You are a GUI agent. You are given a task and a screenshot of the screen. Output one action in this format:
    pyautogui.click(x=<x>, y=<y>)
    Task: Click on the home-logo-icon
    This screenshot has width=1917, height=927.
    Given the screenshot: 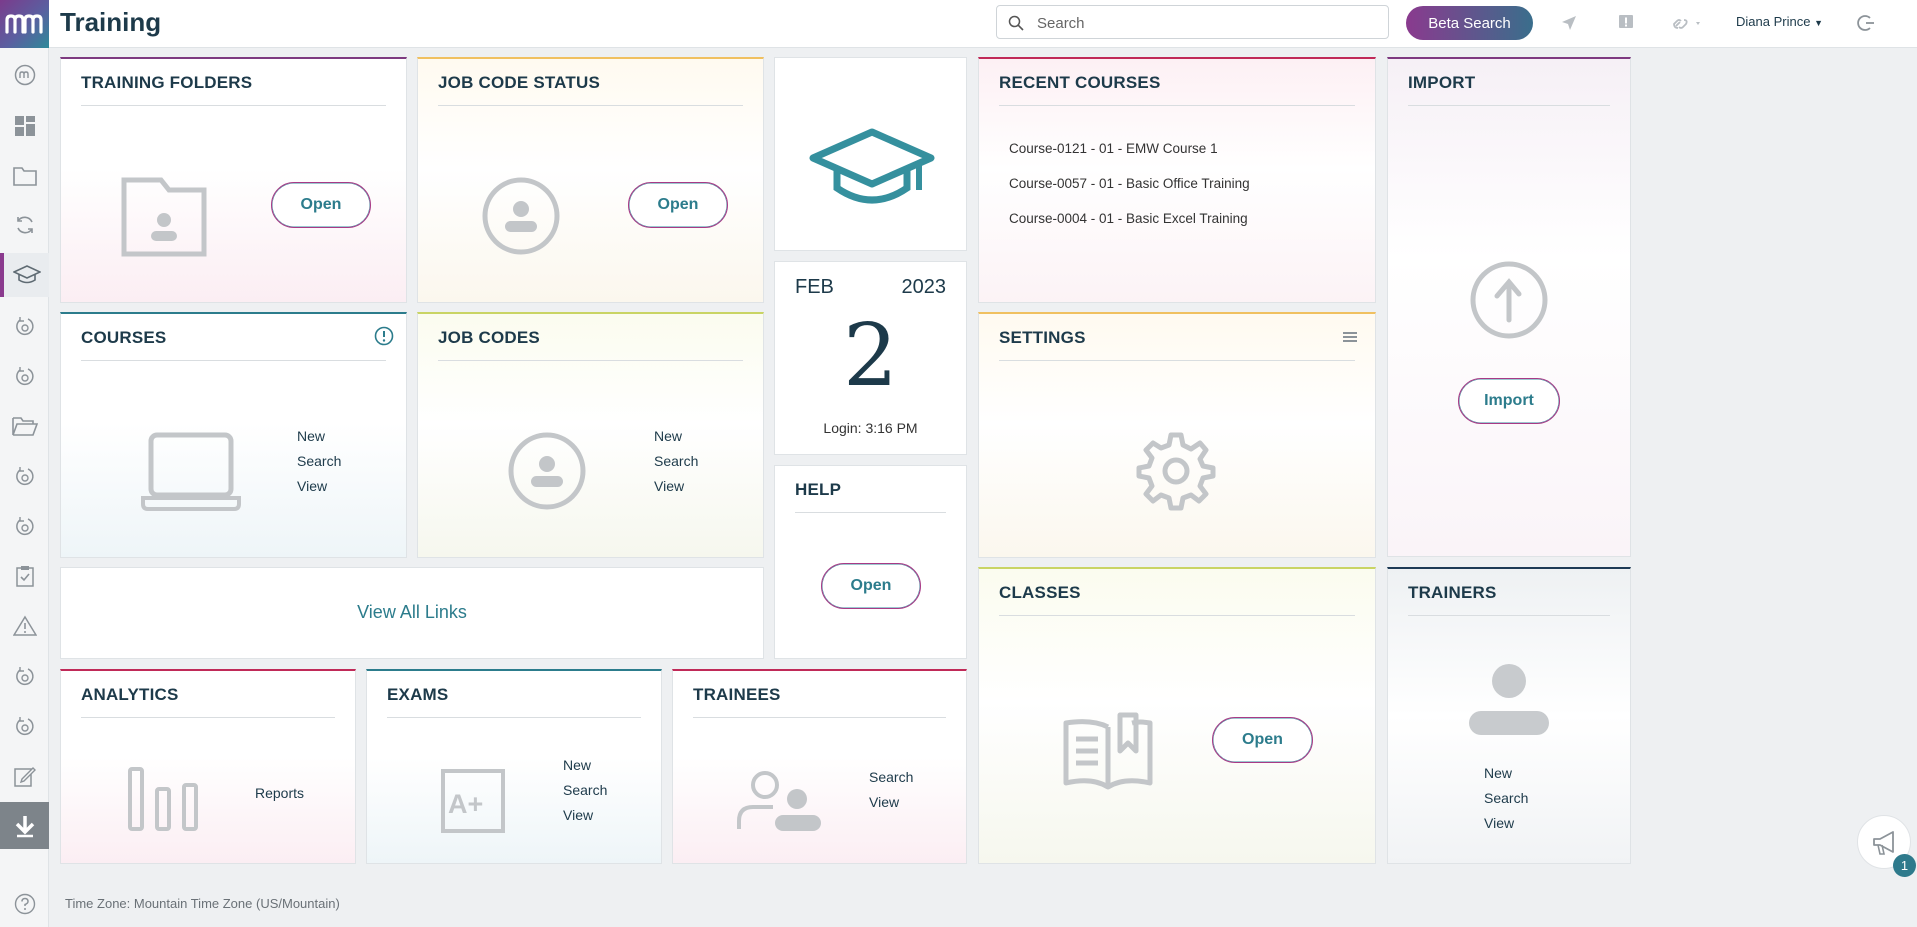 What is the action you would take?
    pyautogui.click(x=24, y=75)
    